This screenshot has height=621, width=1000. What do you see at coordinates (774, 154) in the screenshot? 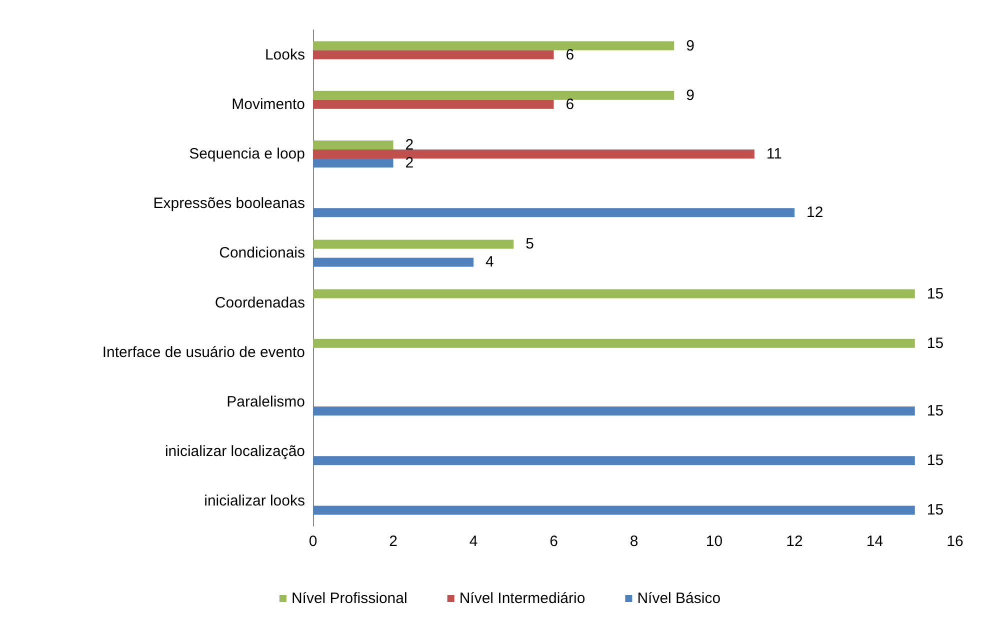
I see `data-label: 11` at bounding box center [774, 154].